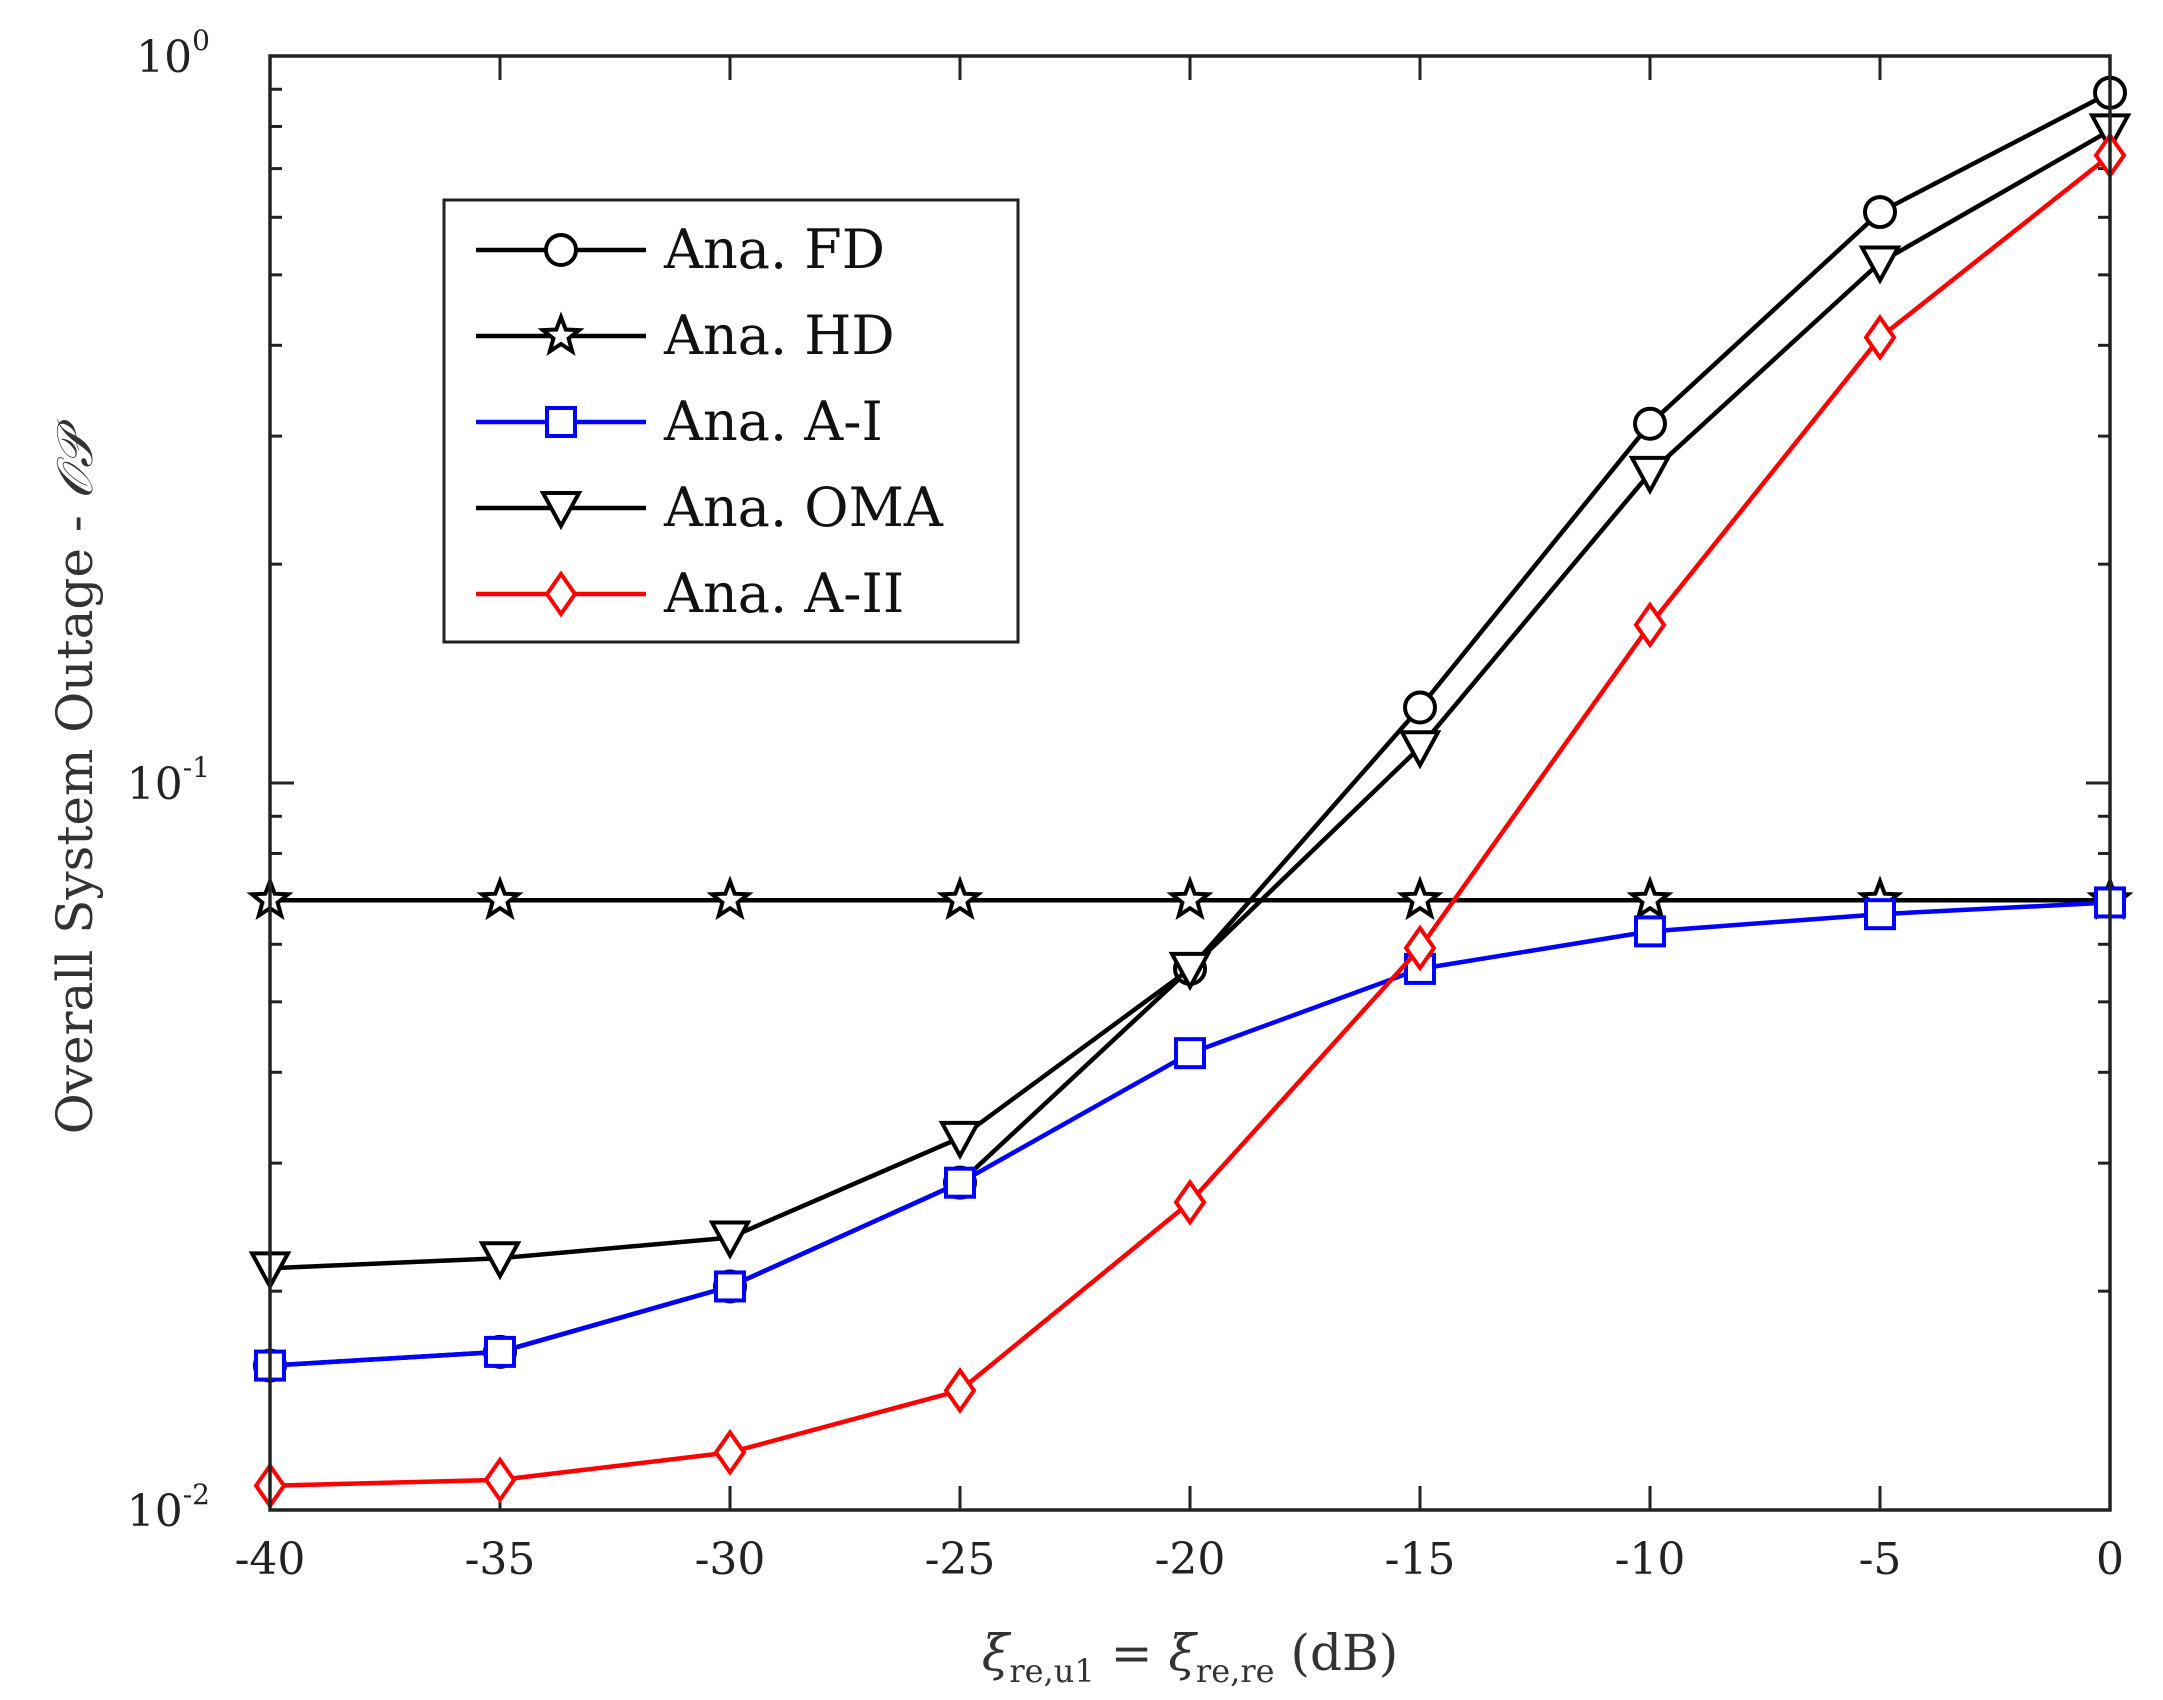 This screenshot has height=1700, width=2163. What do you see at coordinates (997, 1653) in the screenshot?
I see `x-axis-symbol-1: ξ` at bounding box center [997, 1653].